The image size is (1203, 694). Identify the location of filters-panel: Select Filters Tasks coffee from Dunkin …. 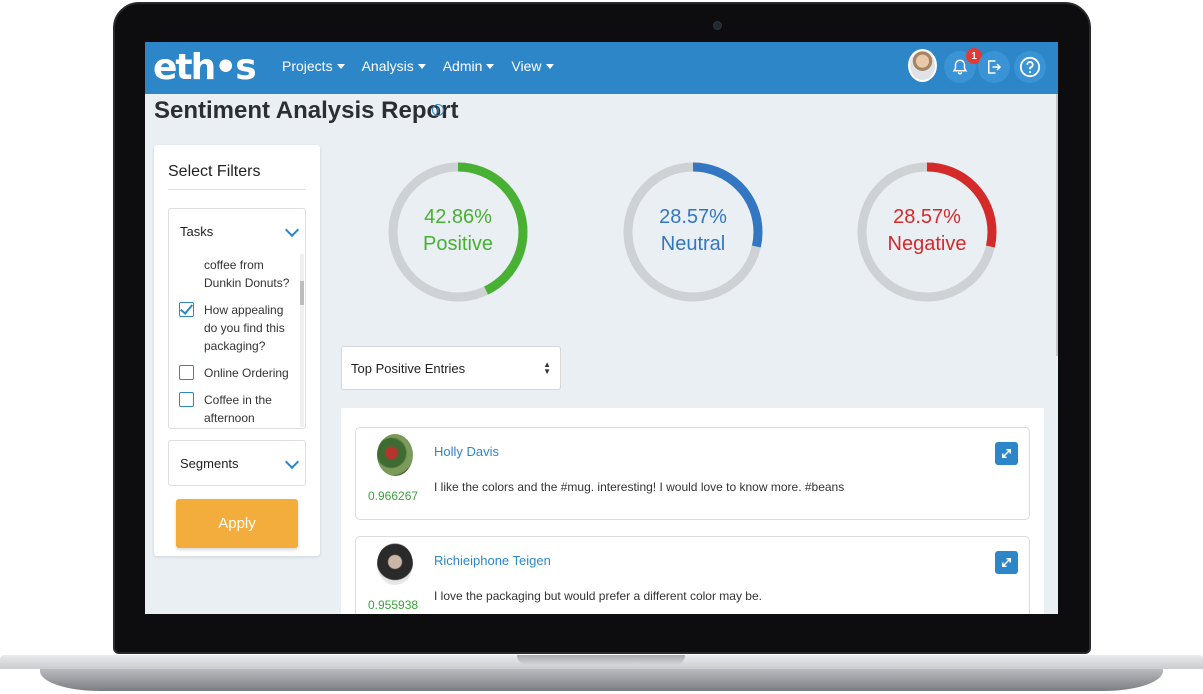
(237, 350).